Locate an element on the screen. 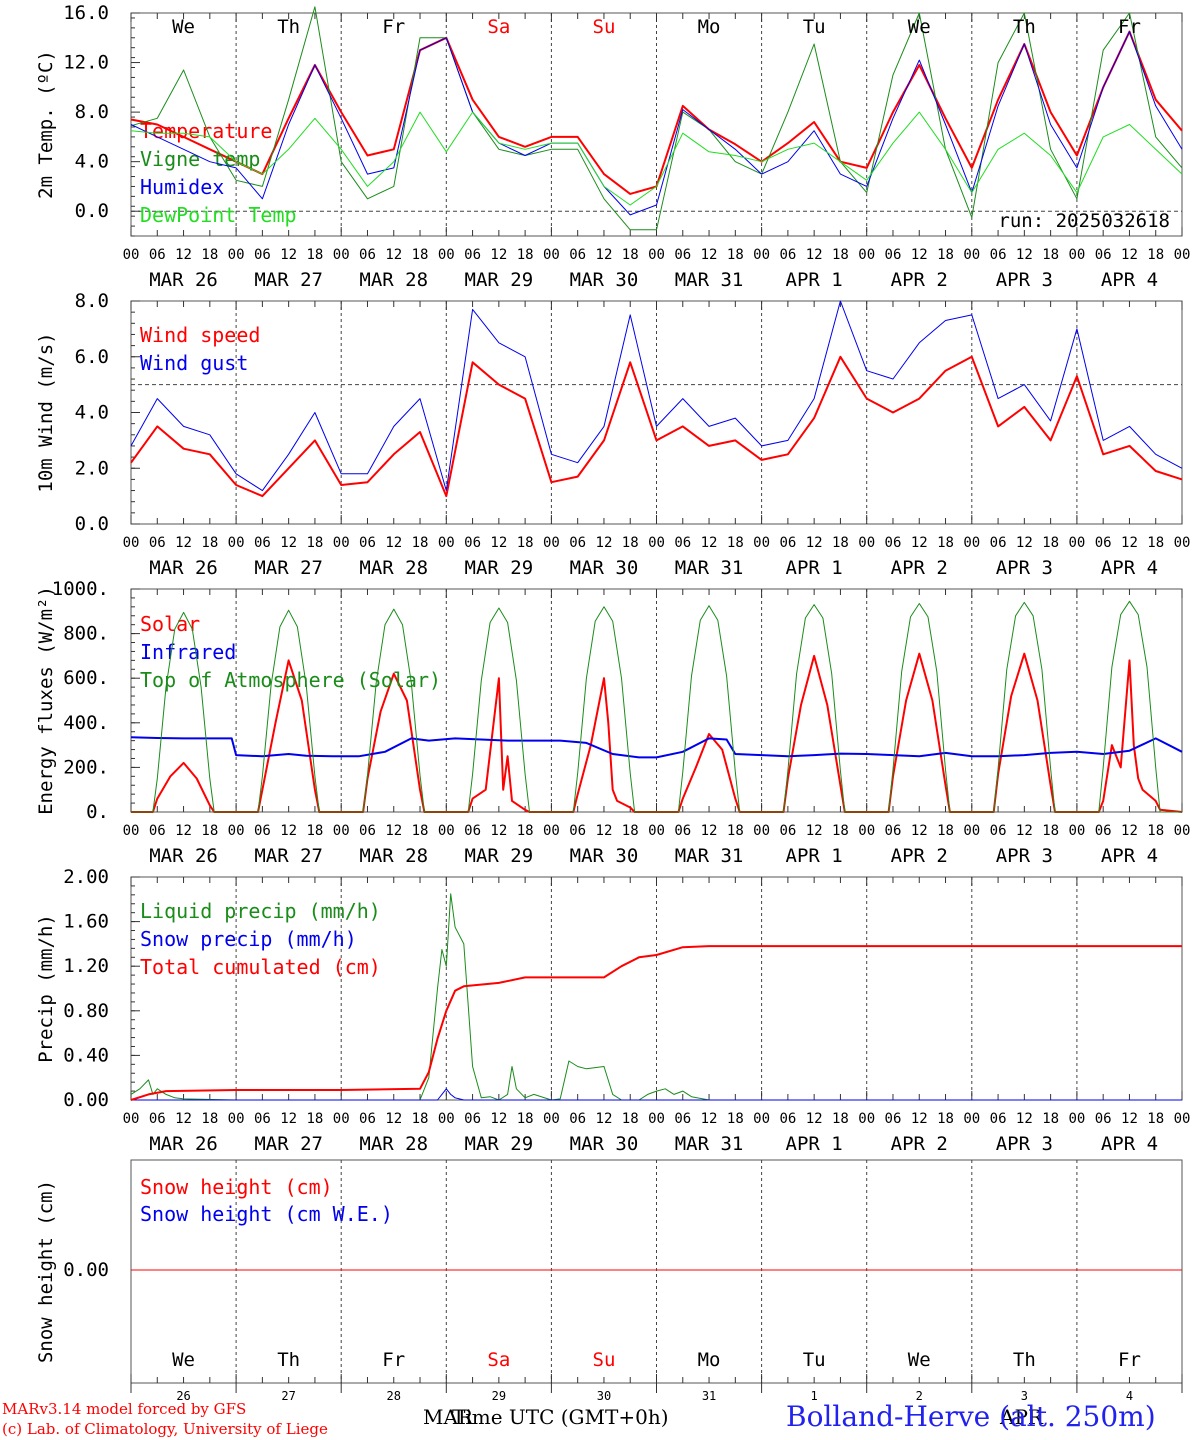 This screenshot has width=1194, height=1440. y-tick-label: 8.0 is located at coordinates (92, 301).